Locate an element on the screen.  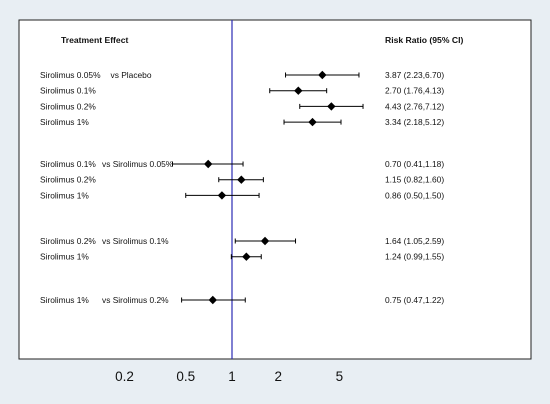
row-risk-ratio-text: 4.43 (2.76,7.12) is located at coordinates (414, 106).